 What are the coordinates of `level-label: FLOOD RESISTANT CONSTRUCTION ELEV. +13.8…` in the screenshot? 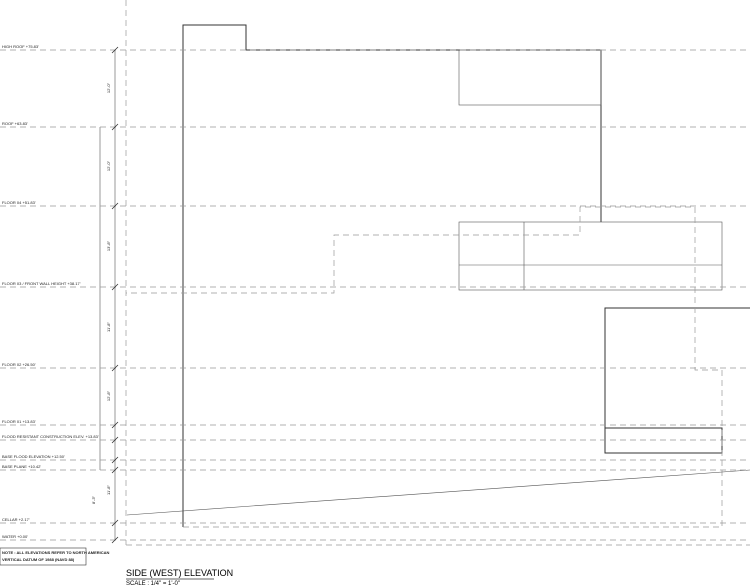 It's located at (50, 436).